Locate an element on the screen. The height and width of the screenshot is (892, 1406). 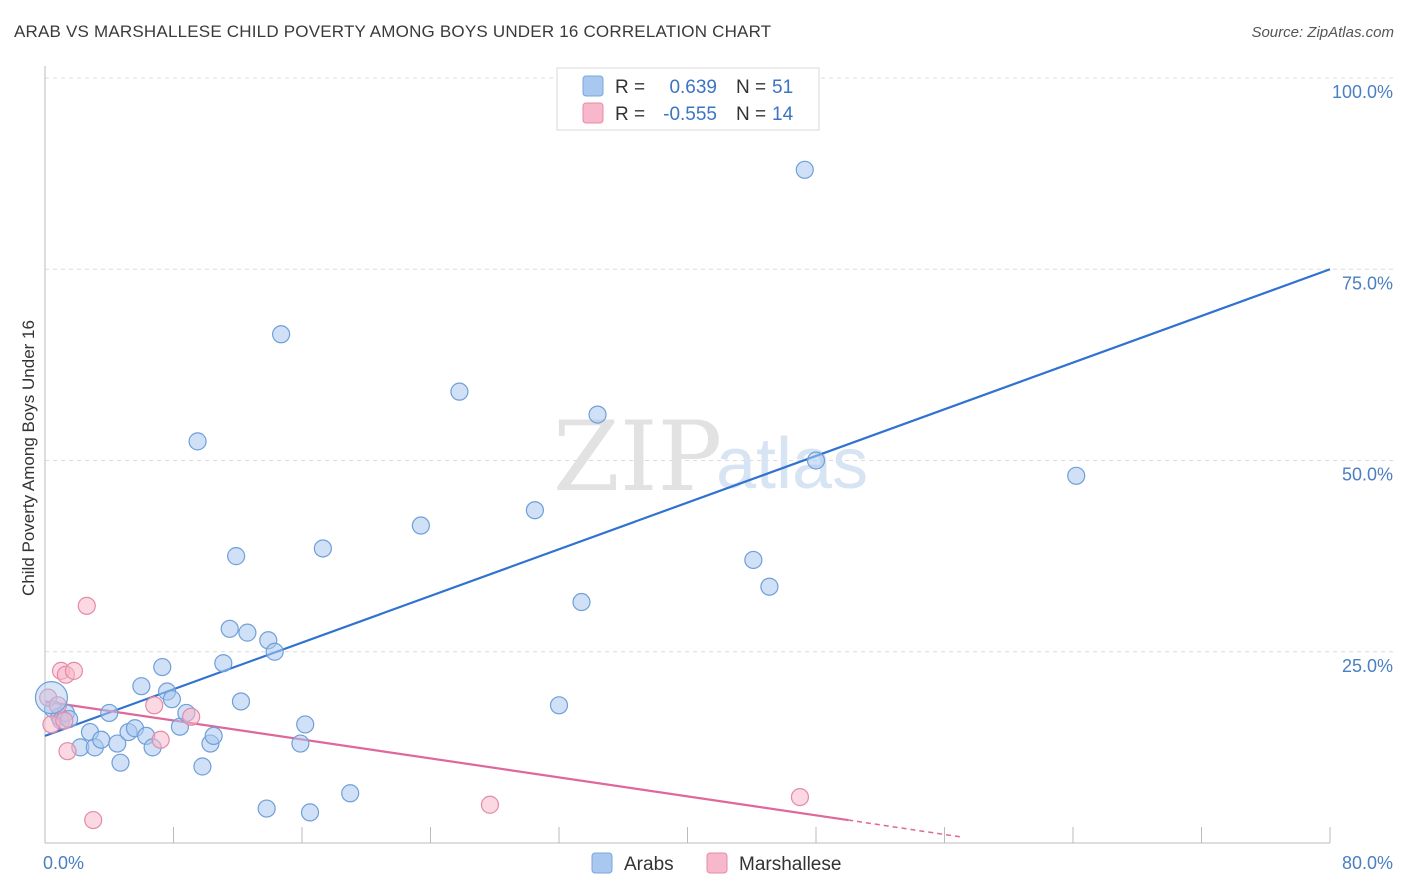
legend-swatch-arabs is located at coordinates (593, 86).